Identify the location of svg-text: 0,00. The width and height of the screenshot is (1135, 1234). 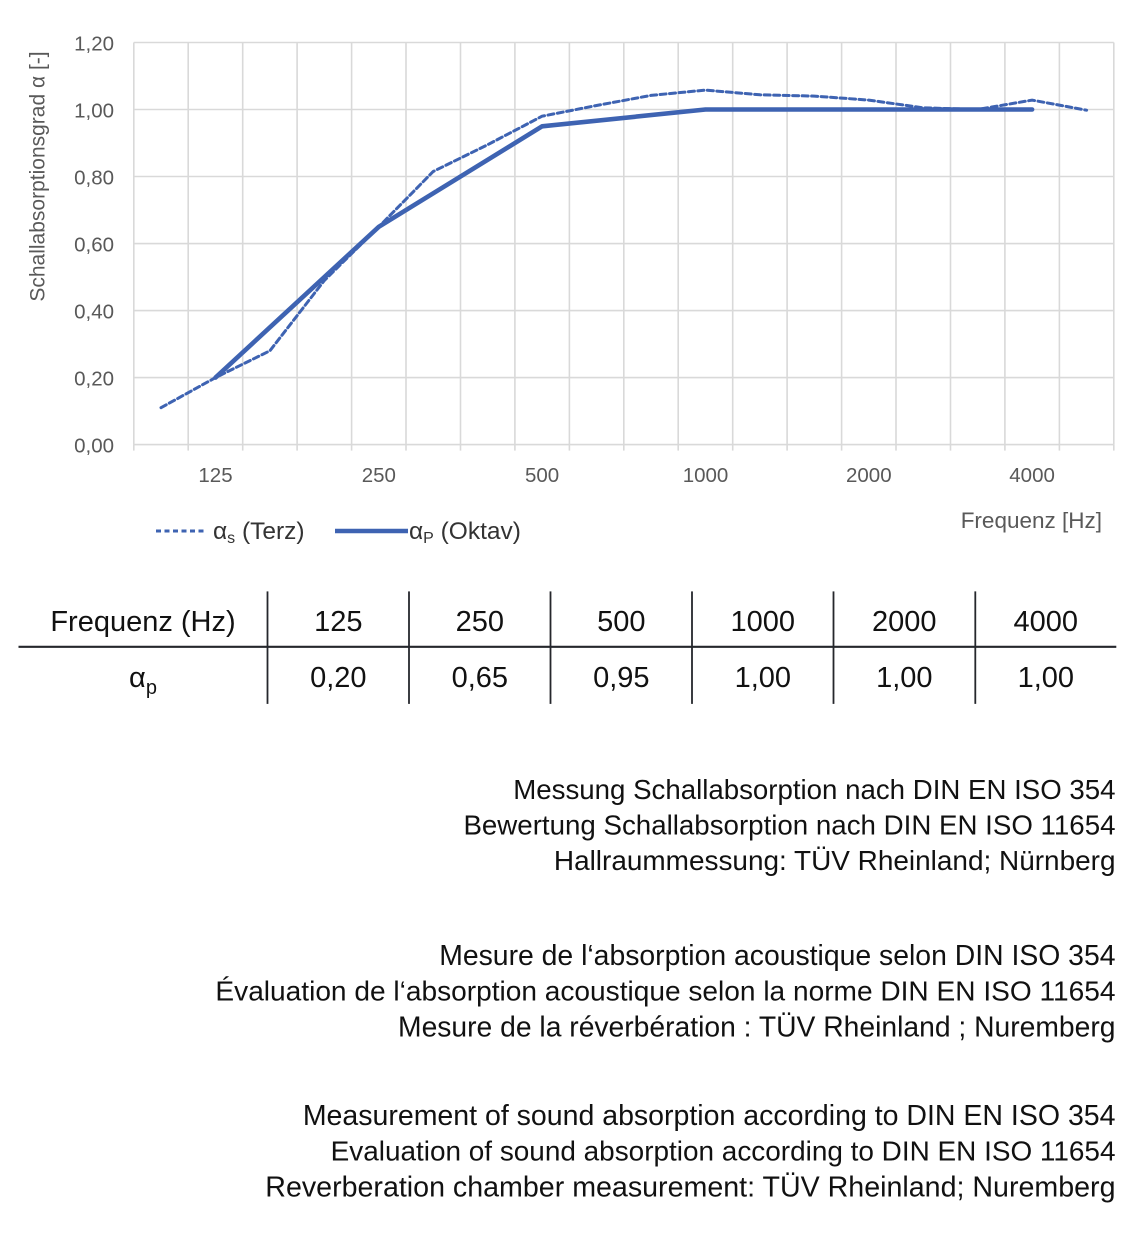
(94, 446).